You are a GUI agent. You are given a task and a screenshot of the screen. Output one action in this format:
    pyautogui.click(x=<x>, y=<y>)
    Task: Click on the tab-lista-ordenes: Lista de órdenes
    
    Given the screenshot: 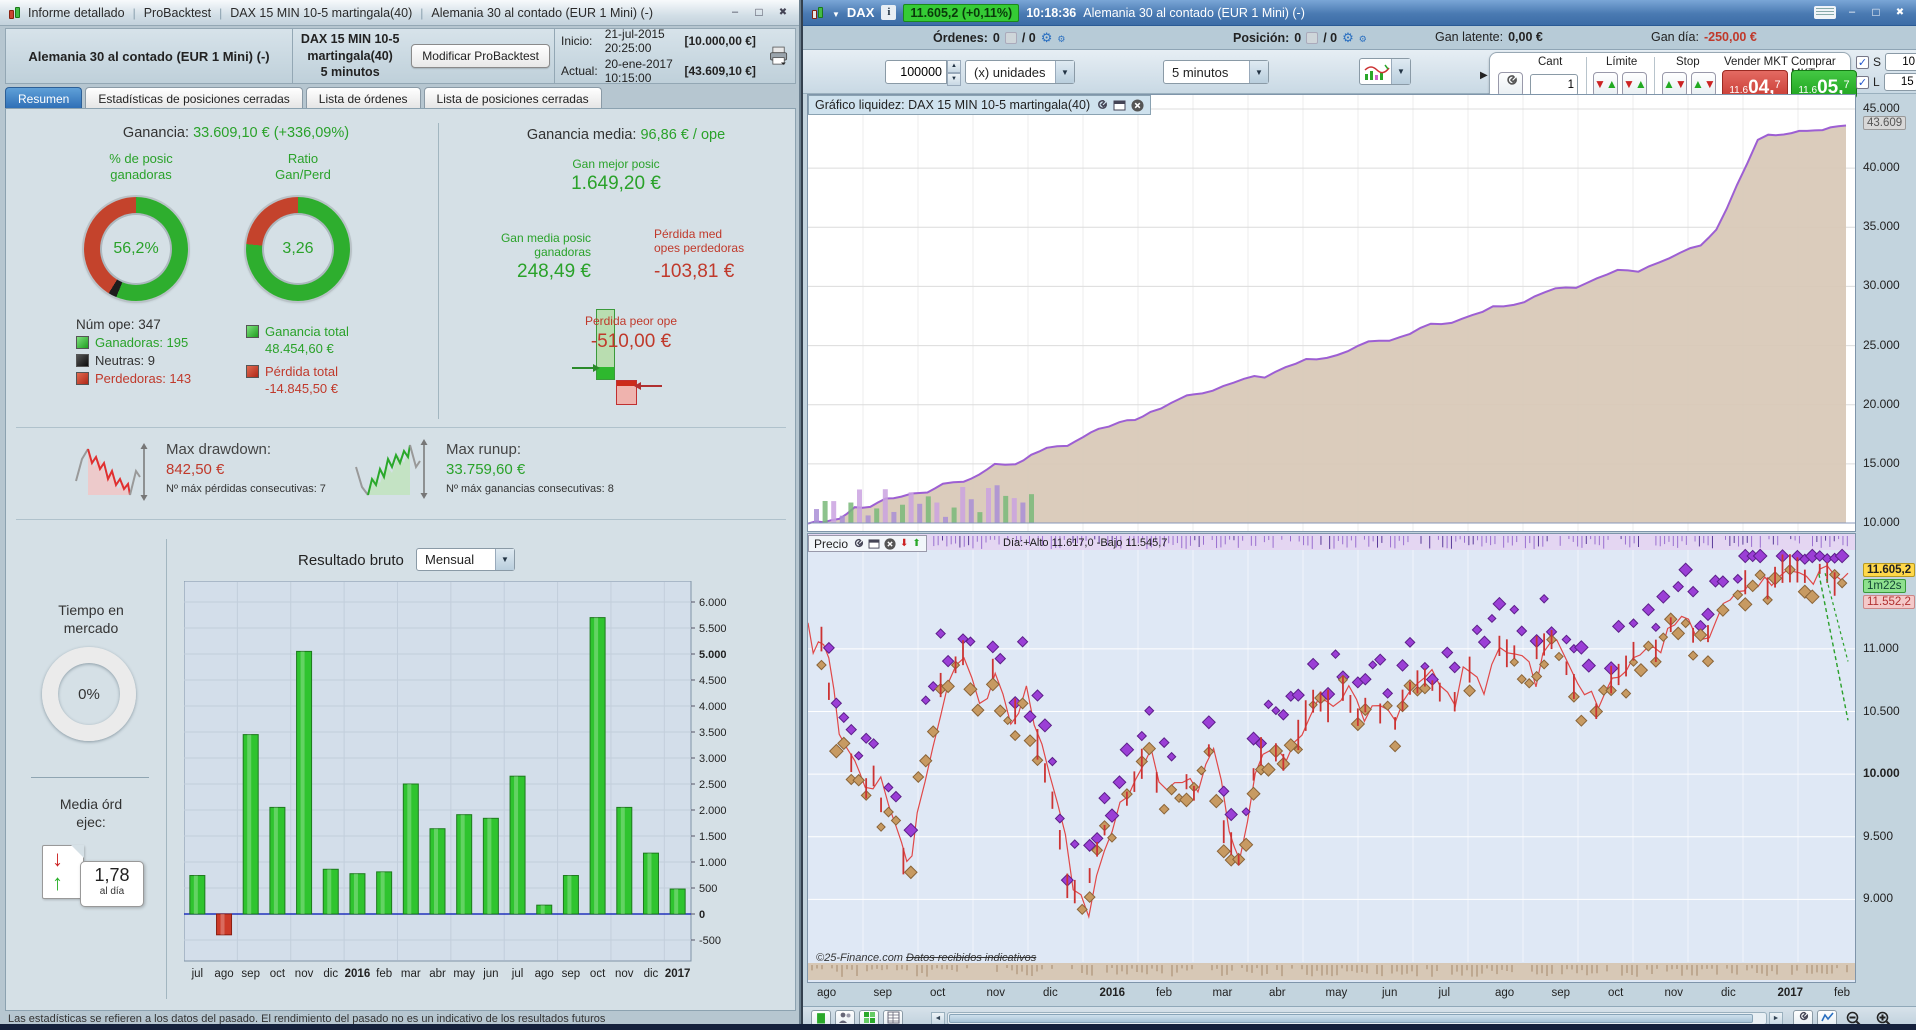 What is the action you would take?
    pyautogui.click(x=363, y=98)
    